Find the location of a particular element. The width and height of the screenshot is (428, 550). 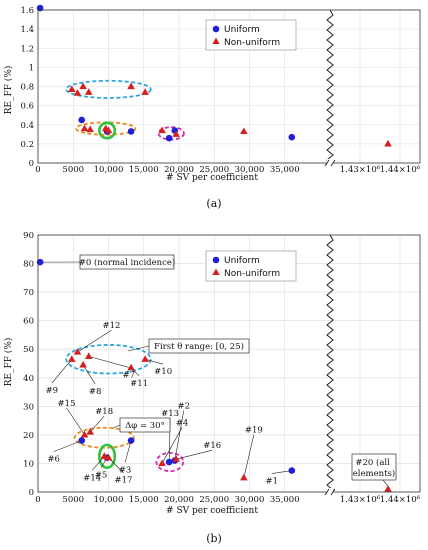

point-label: #5 is located at coordinates (101, 476).